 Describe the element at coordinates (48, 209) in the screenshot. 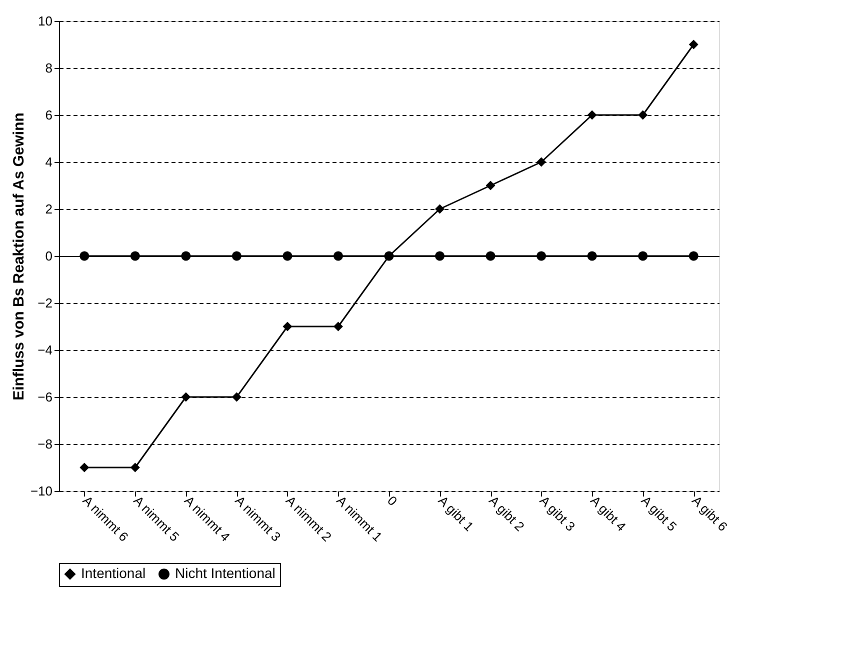

I see `y-tick-label: 2` at that location.